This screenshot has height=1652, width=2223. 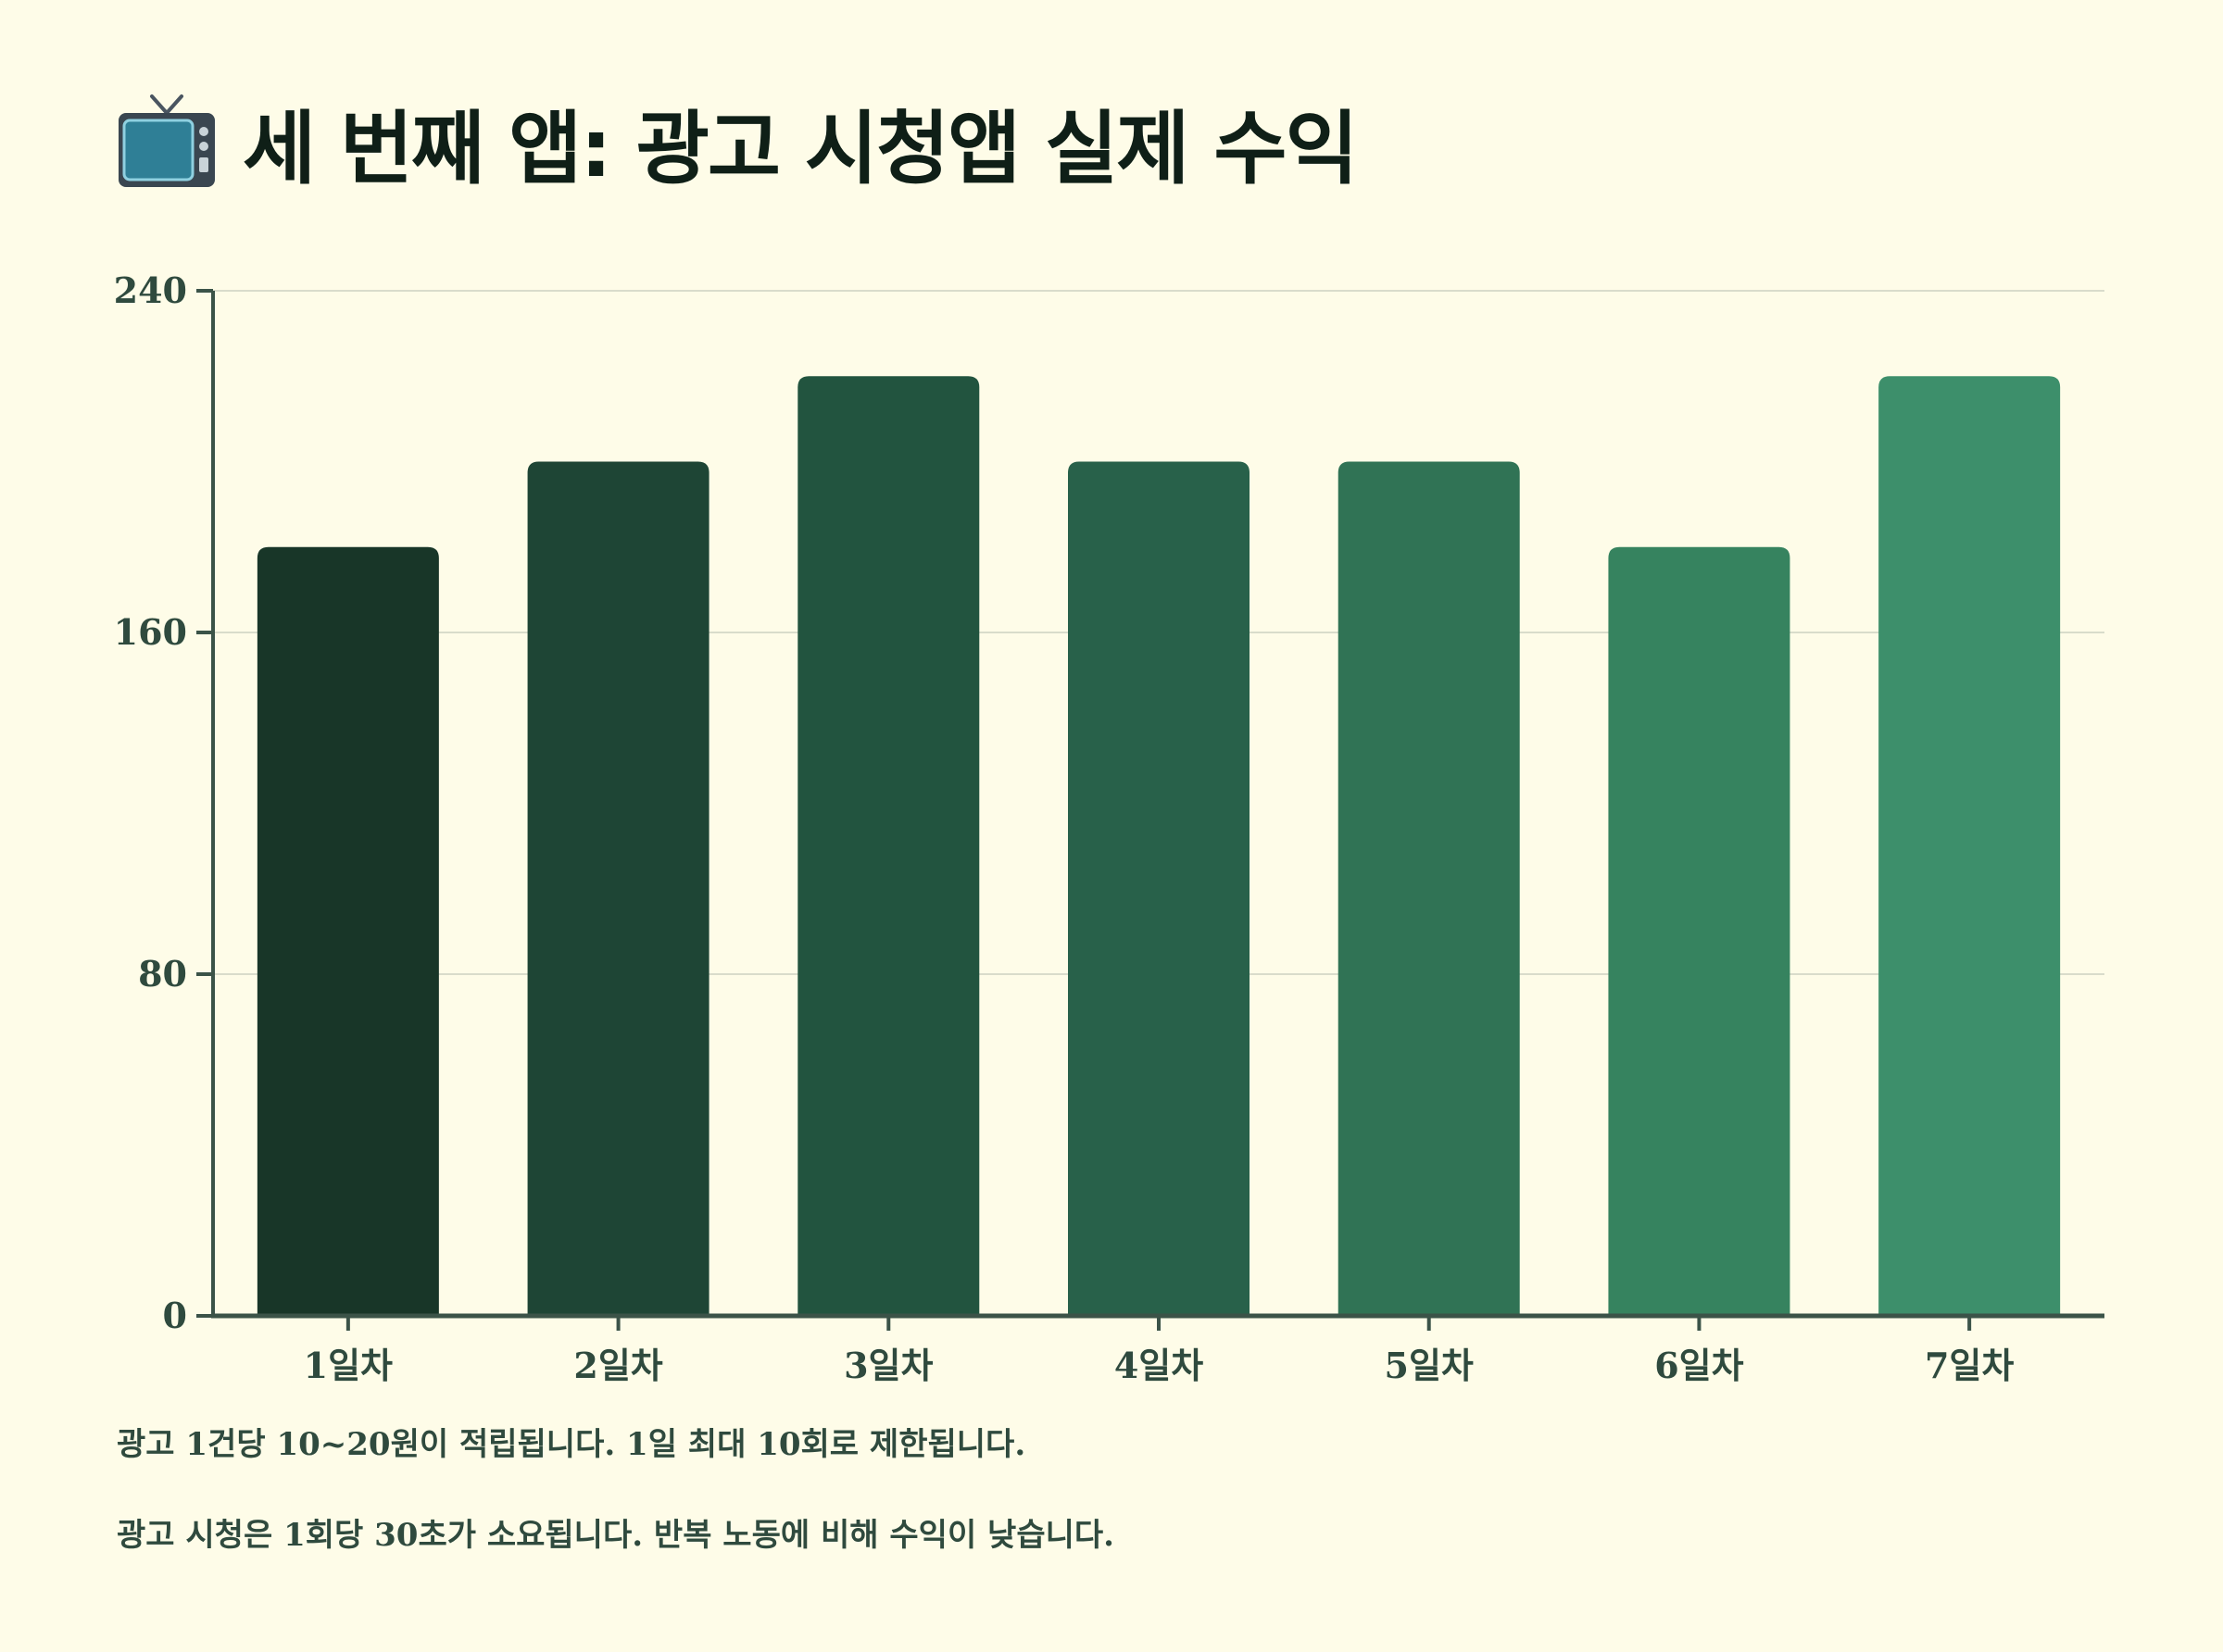 I want to click on y-tick-label: 80, so click(x=162, y=974).